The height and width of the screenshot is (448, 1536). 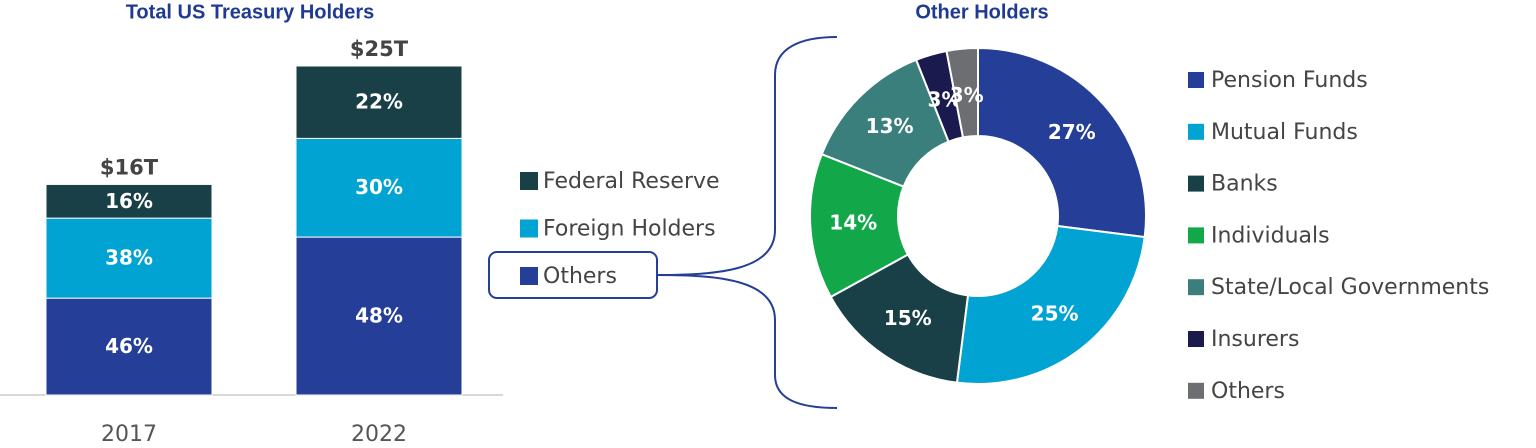 What do you see at coordinates (981, 12) in the screenshot?
I see `donut-title: Other Holders` at bounding box center [981, 12].